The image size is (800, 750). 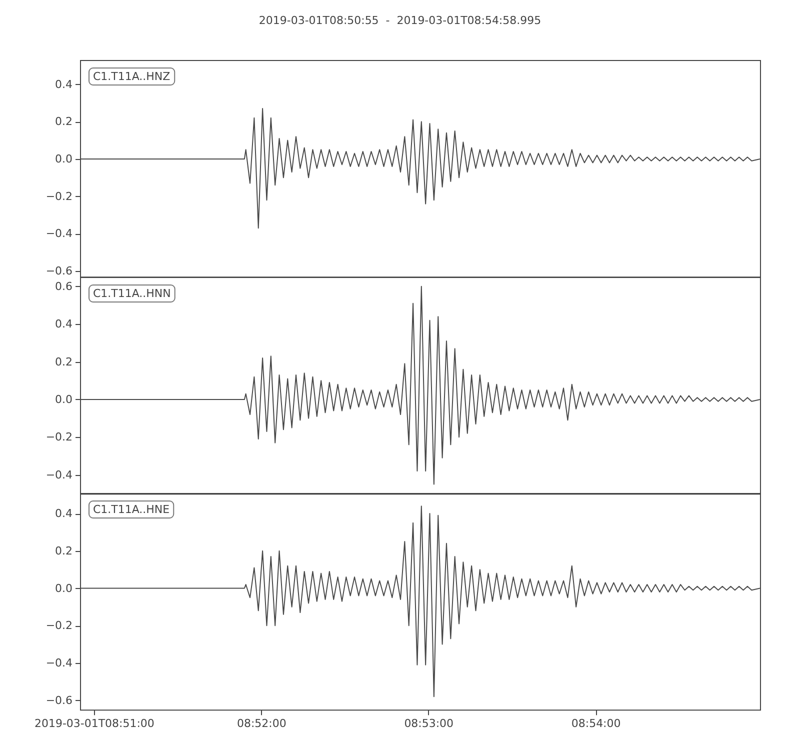 I want to click on chart-title: 2019-03-01T08:50:55 - 2019-03-01T08:54:58.995, so click(x=400, y=20).